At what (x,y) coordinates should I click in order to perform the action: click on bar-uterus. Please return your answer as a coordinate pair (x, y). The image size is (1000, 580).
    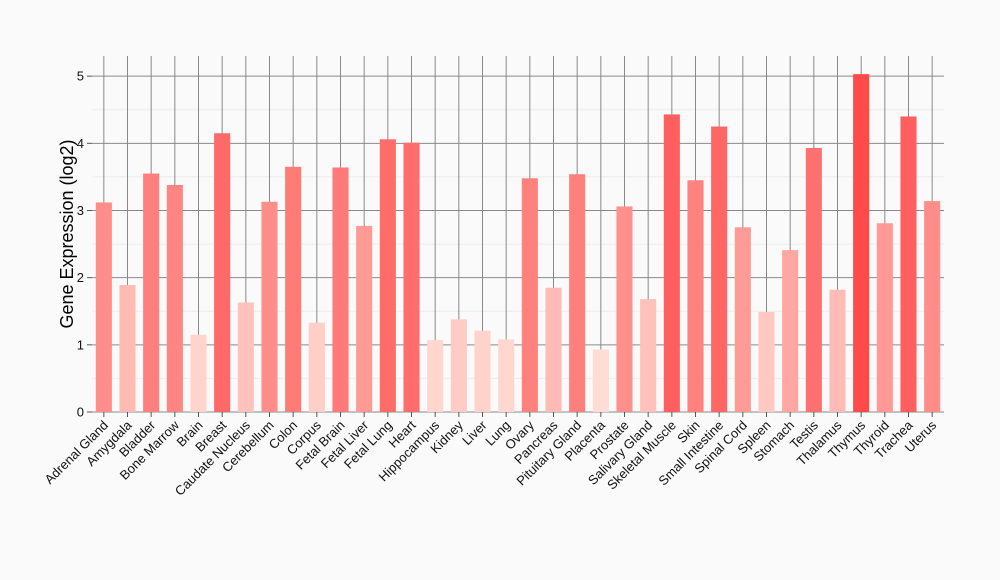
    Looking at the image, I should click on (932, 306).